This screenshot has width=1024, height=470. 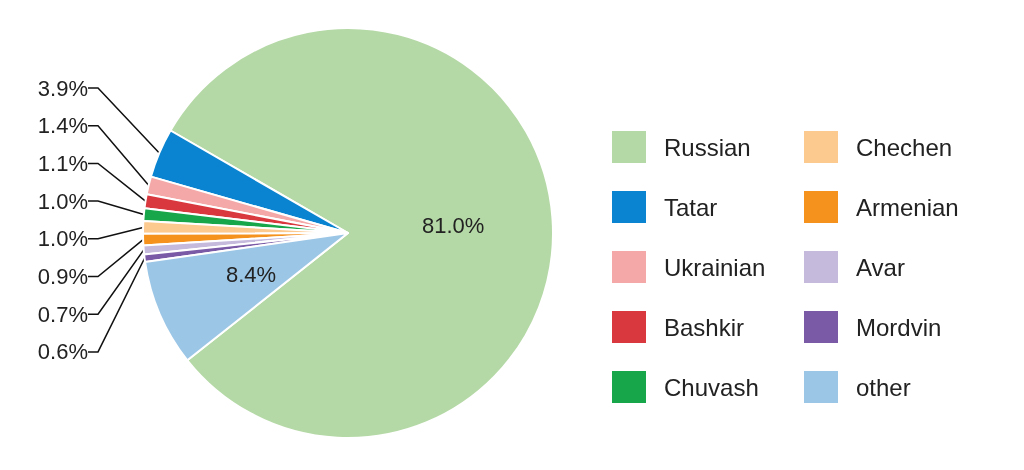 I want to click on data-label: 1.1%, so click(x=62, y=163).